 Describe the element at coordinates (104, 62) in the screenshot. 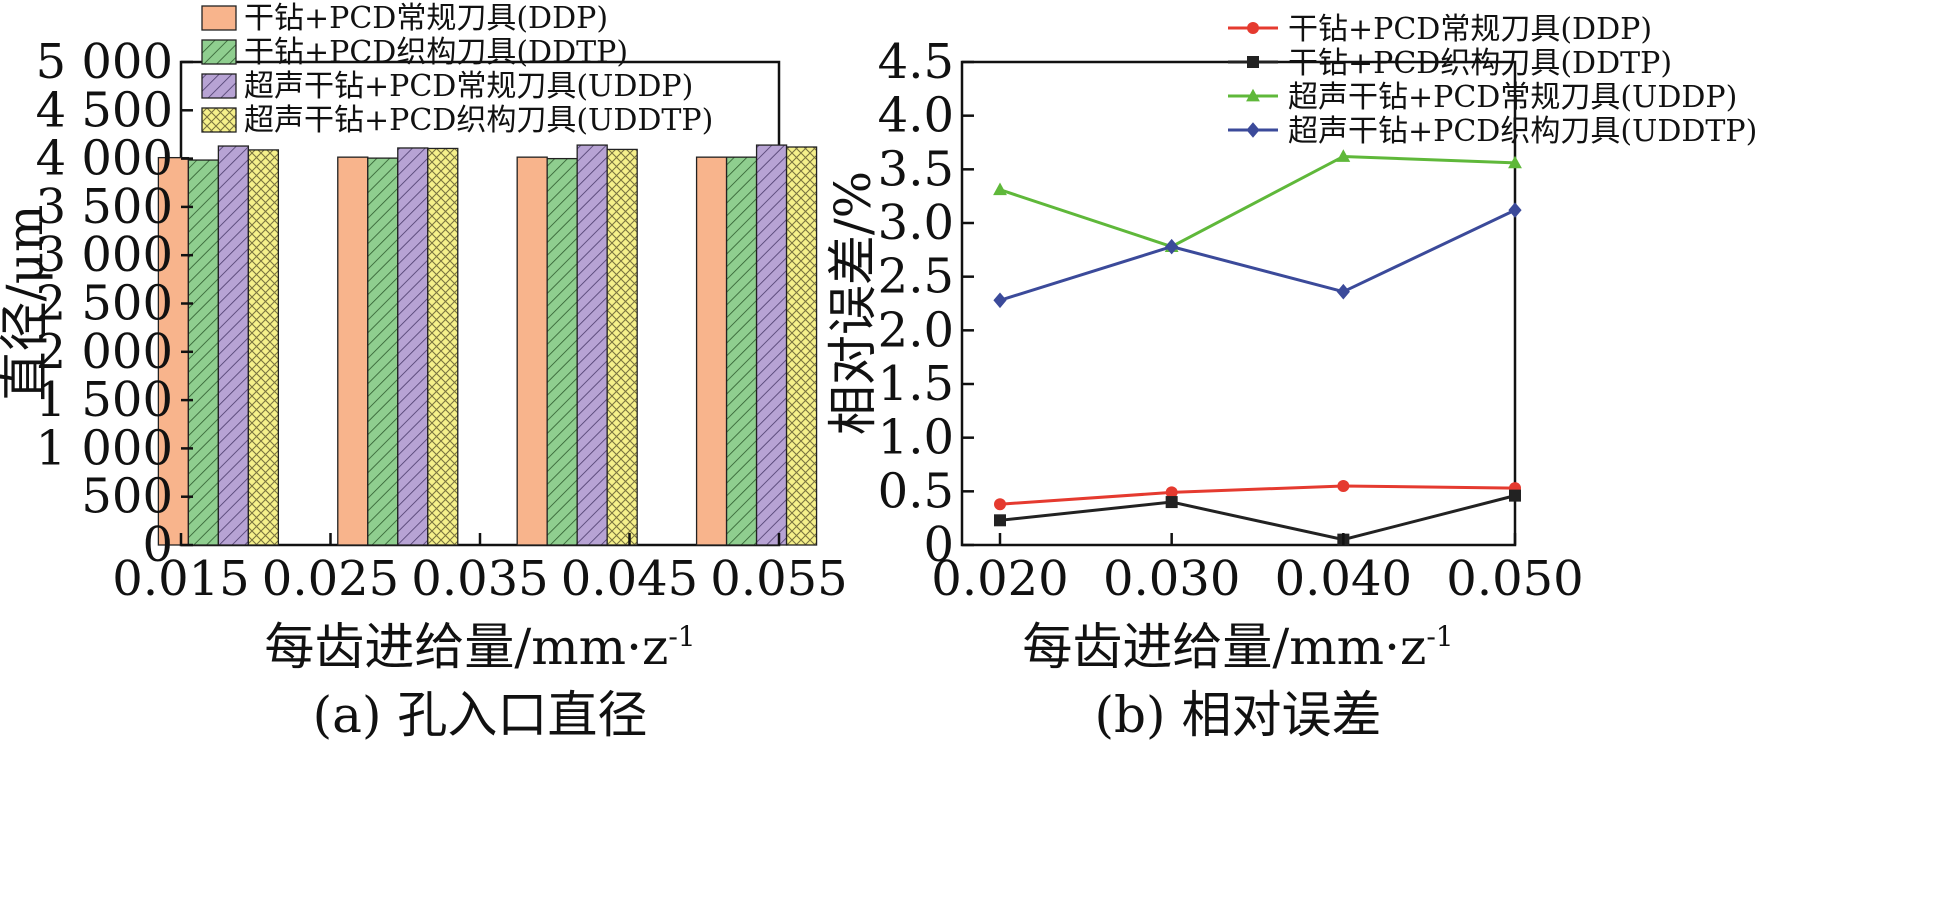

I see `y-tick-label: 5 000` at that location.